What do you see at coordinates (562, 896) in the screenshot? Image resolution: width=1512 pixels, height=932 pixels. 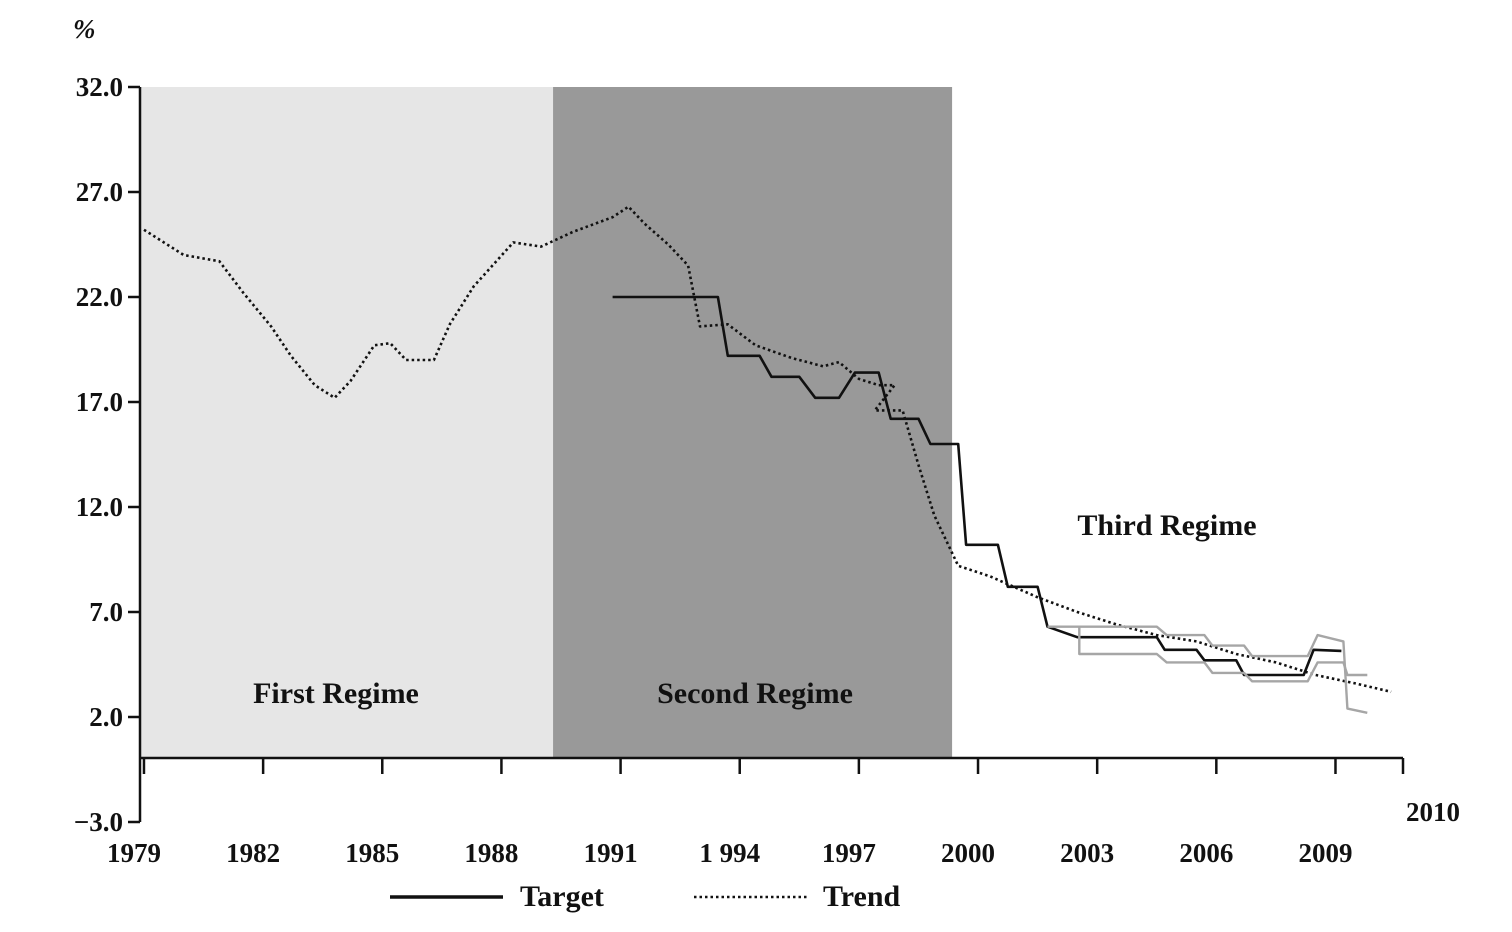 I see `legend-label-target: Target` at bounding box center [562, 896].